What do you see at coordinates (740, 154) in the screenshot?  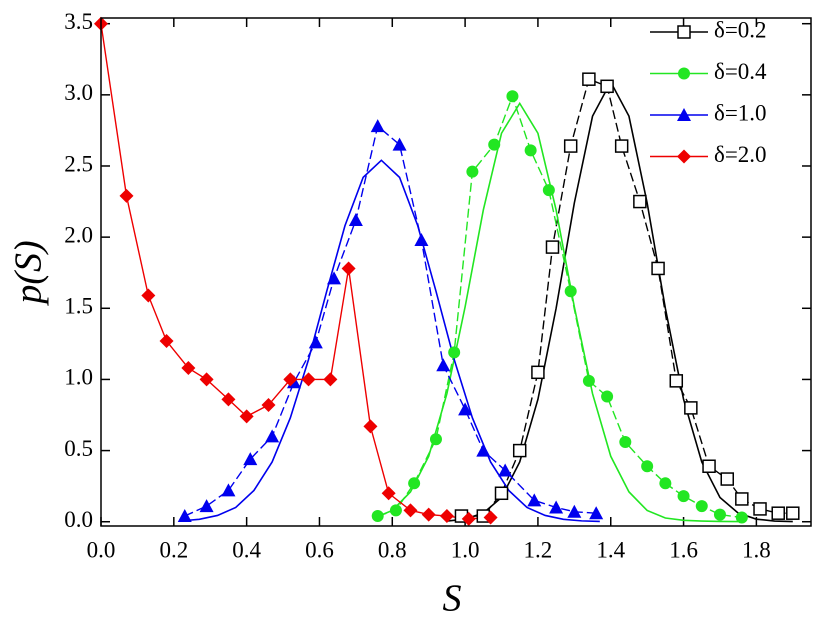 I see `legend-label: δ=2.0` at bounding box center [740, 154].